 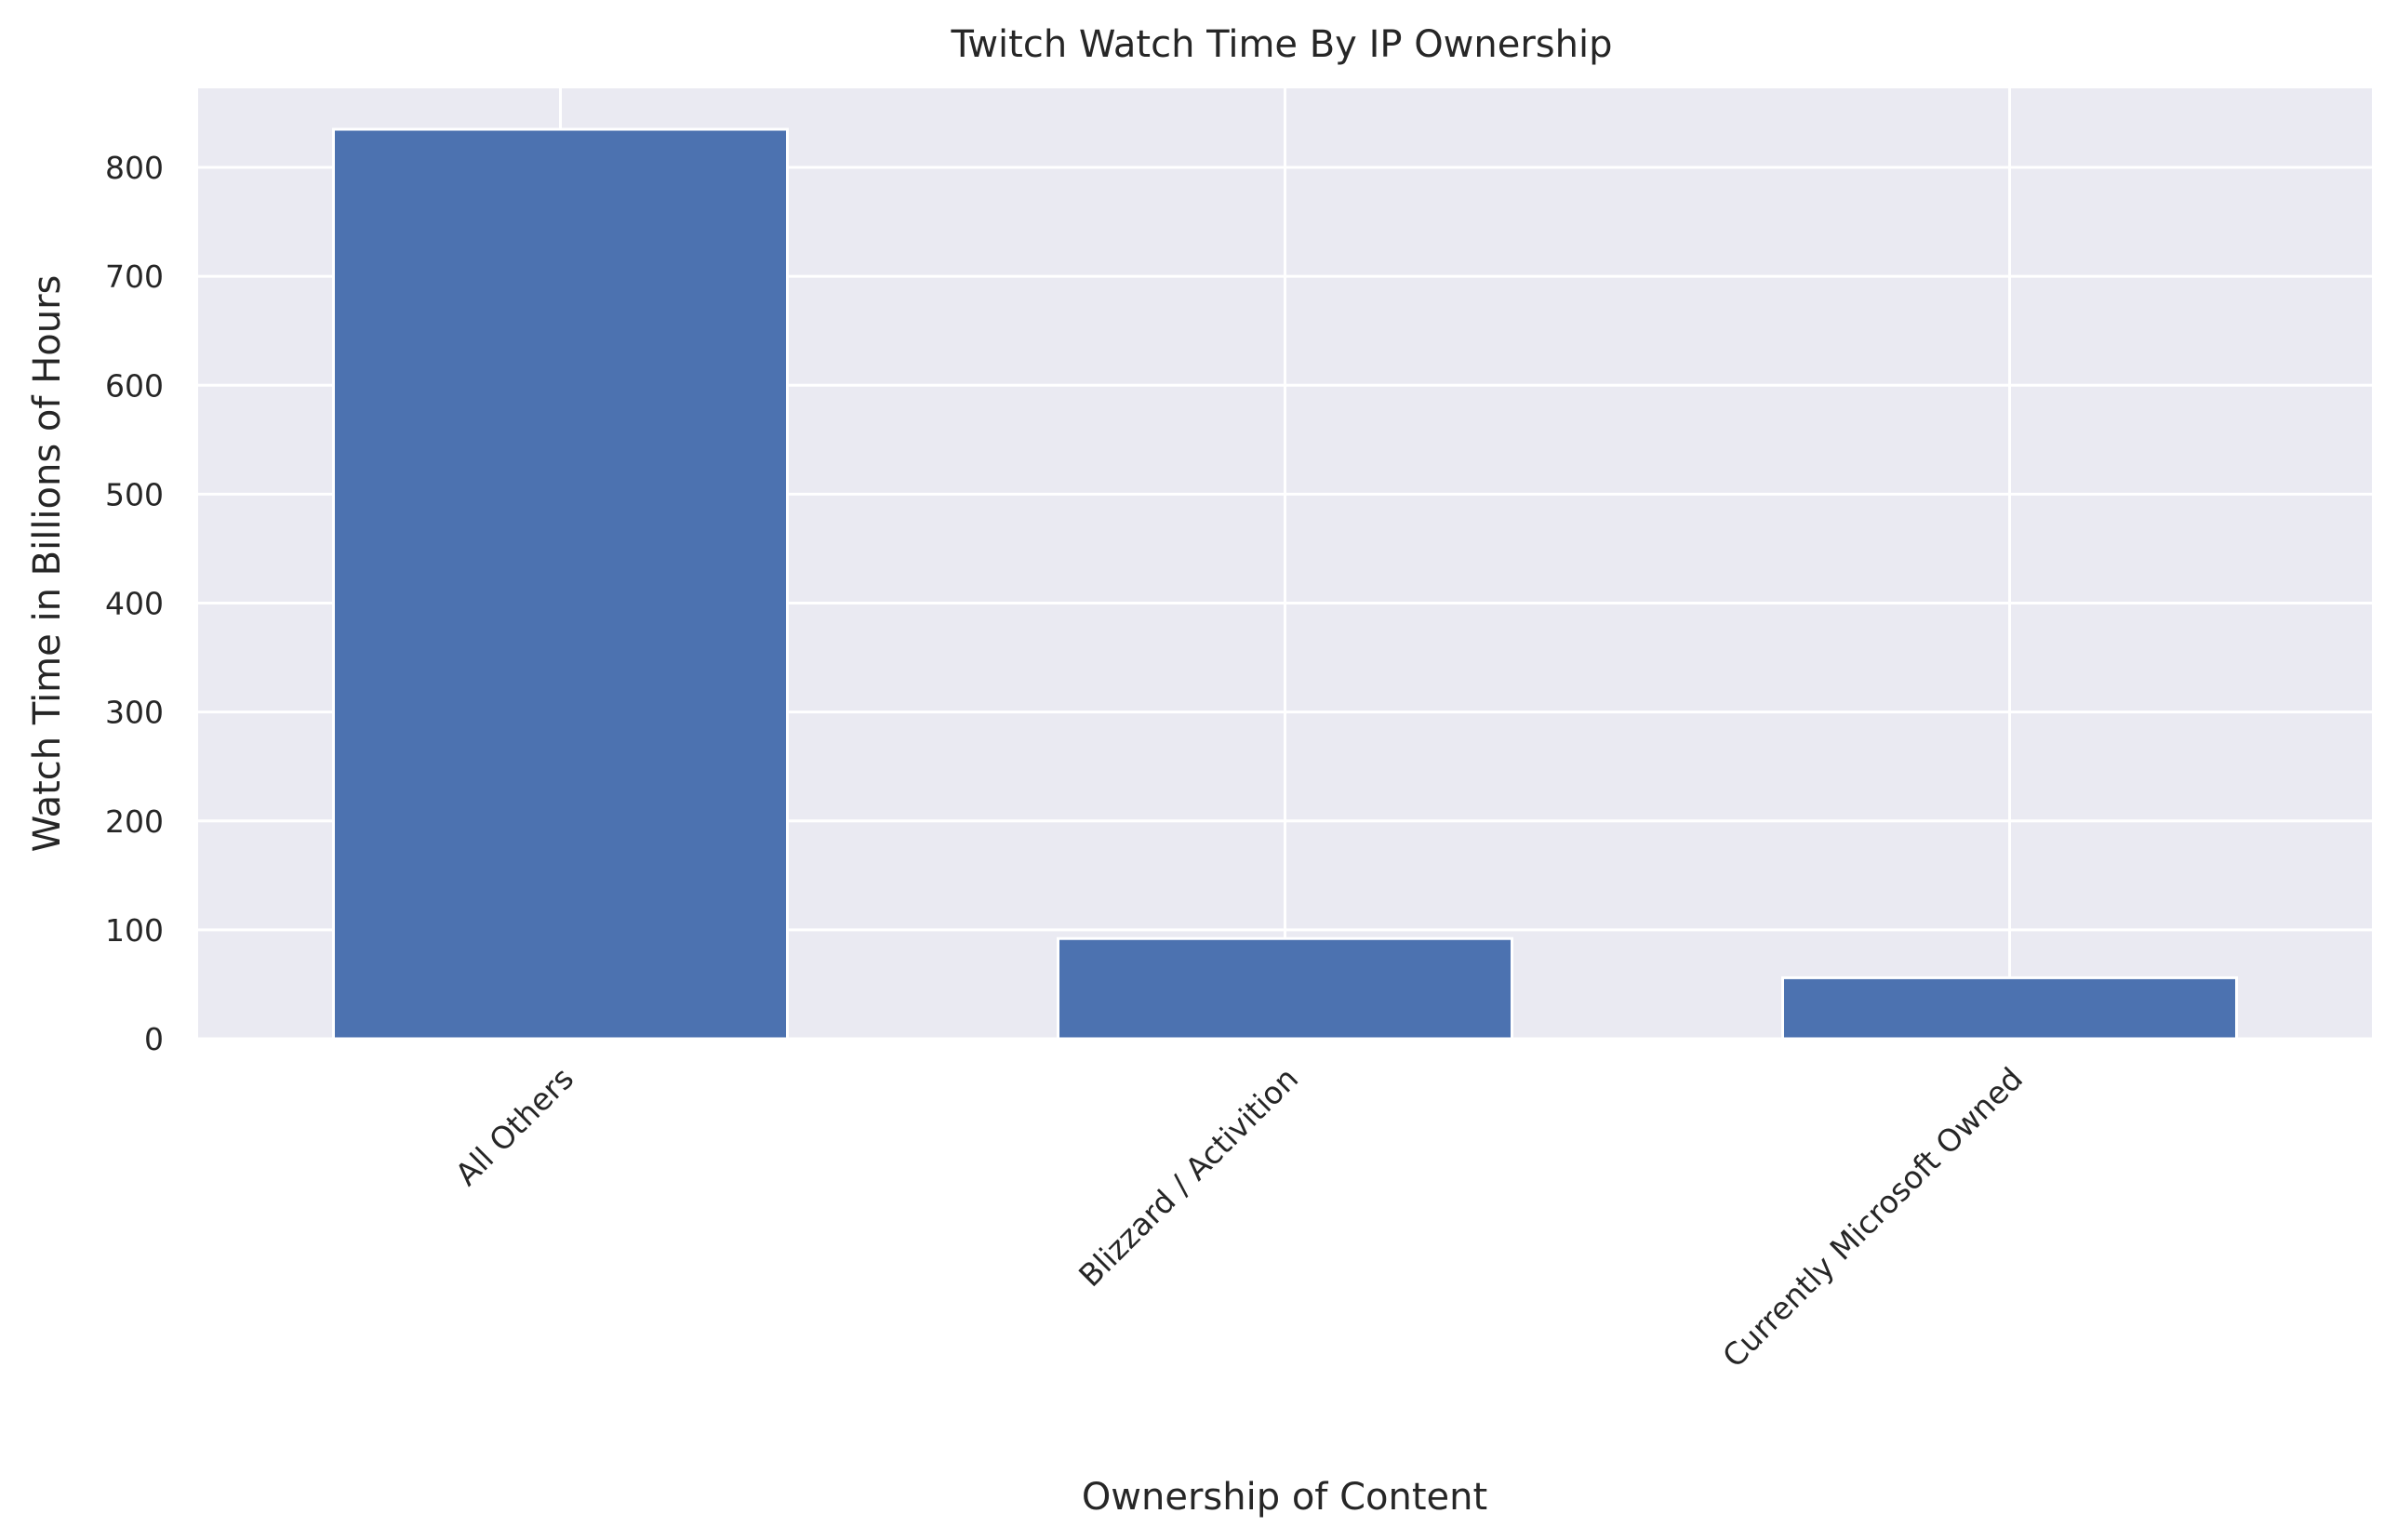 What do you see at coordinates (514, 1126) in the screenshot?
I see `x-tick-label: All Others` at bounding box center [514, 1126].